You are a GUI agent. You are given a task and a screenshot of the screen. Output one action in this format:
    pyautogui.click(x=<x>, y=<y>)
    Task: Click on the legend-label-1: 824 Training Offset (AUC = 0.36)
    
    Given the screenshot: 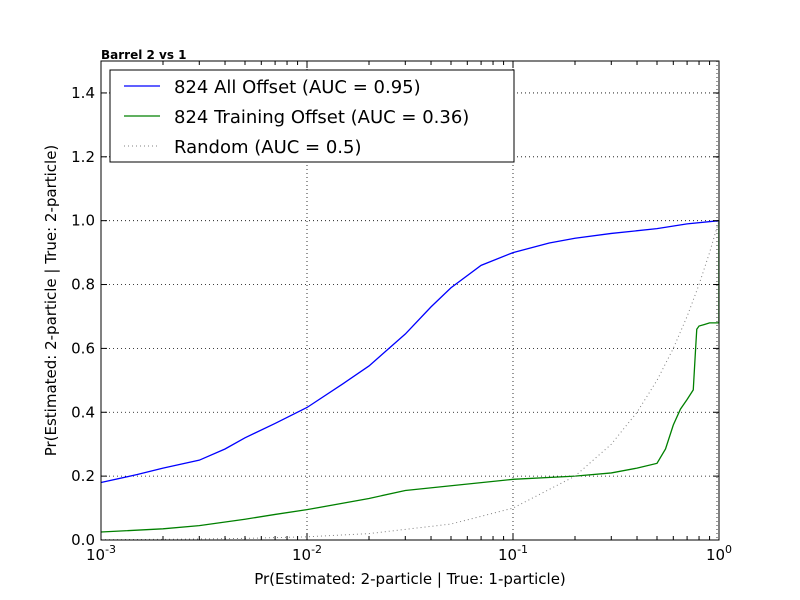 What is the action you would take?
    pyautogui.click(x=321, y=117)
    